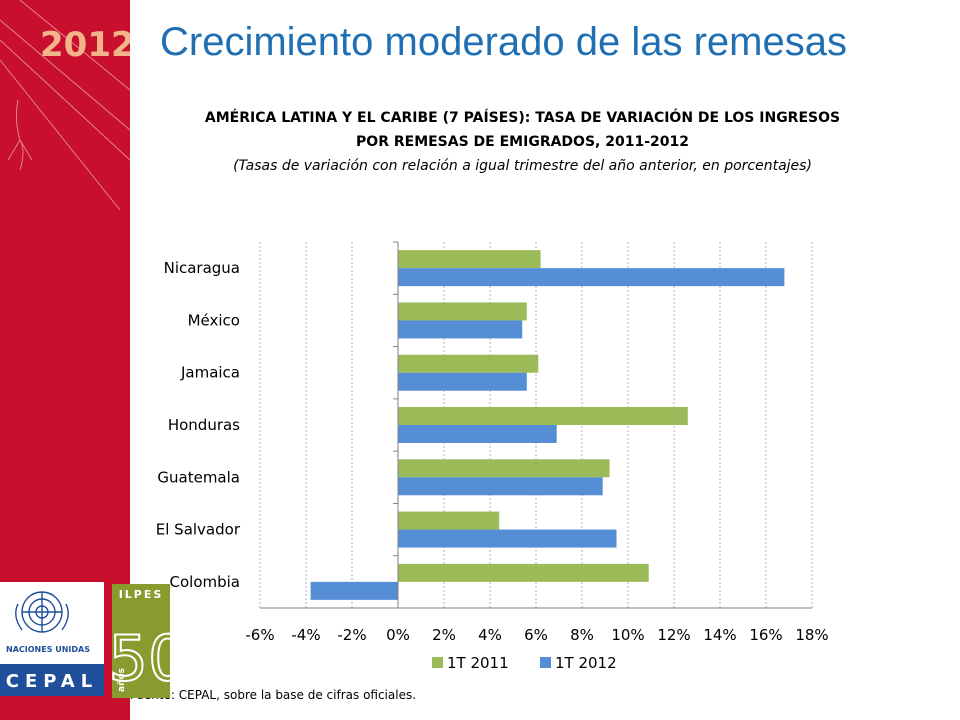 This screenshot has width=960, height=720. I want to click on x-tick-label: -2%, so click(351, 635).